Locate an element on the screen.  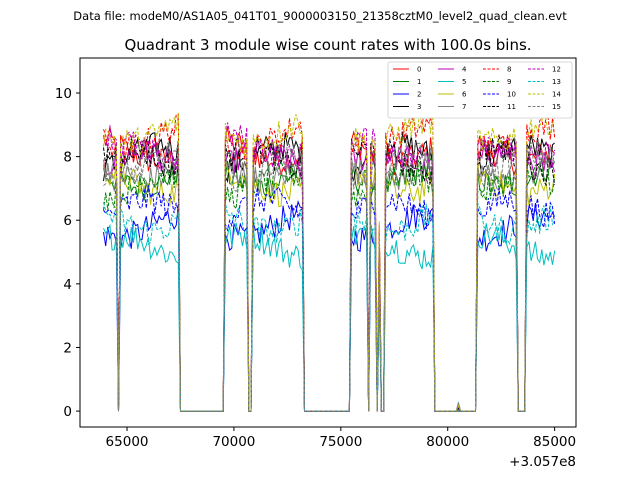
y-tick-label: 4 is located at coordinates (67, 285).